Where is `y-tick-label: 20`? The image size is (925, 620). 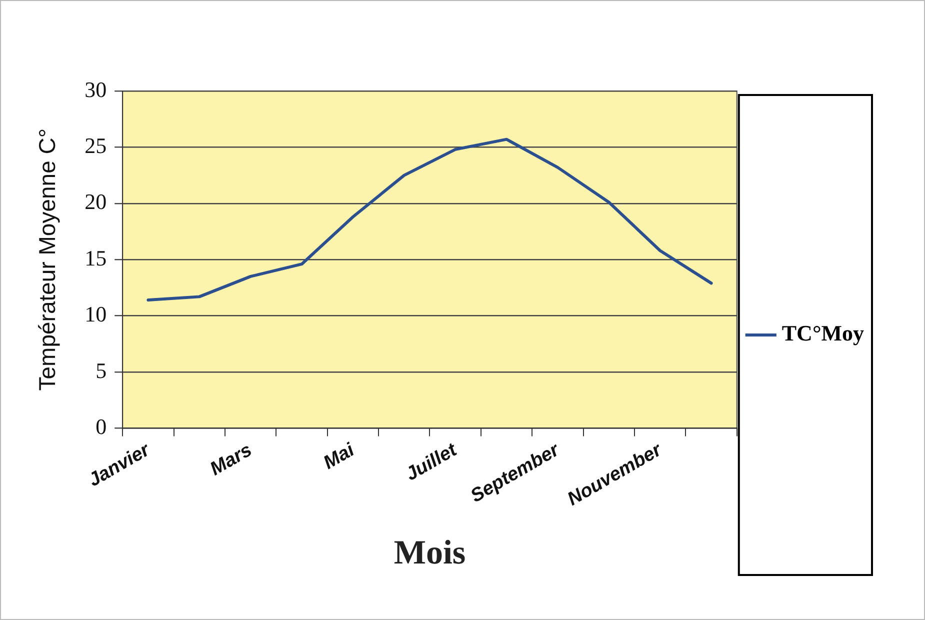
y-tick-label: 20 is located at coordinates (95, 201).